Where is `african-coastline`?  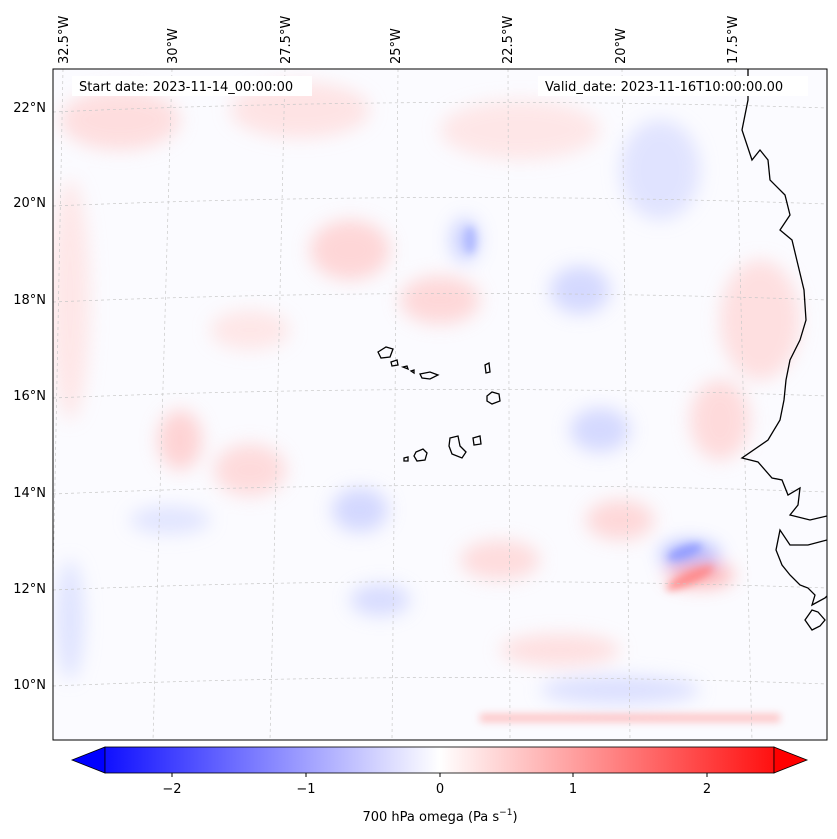 african-coastline is located at coordinates (783, 350).